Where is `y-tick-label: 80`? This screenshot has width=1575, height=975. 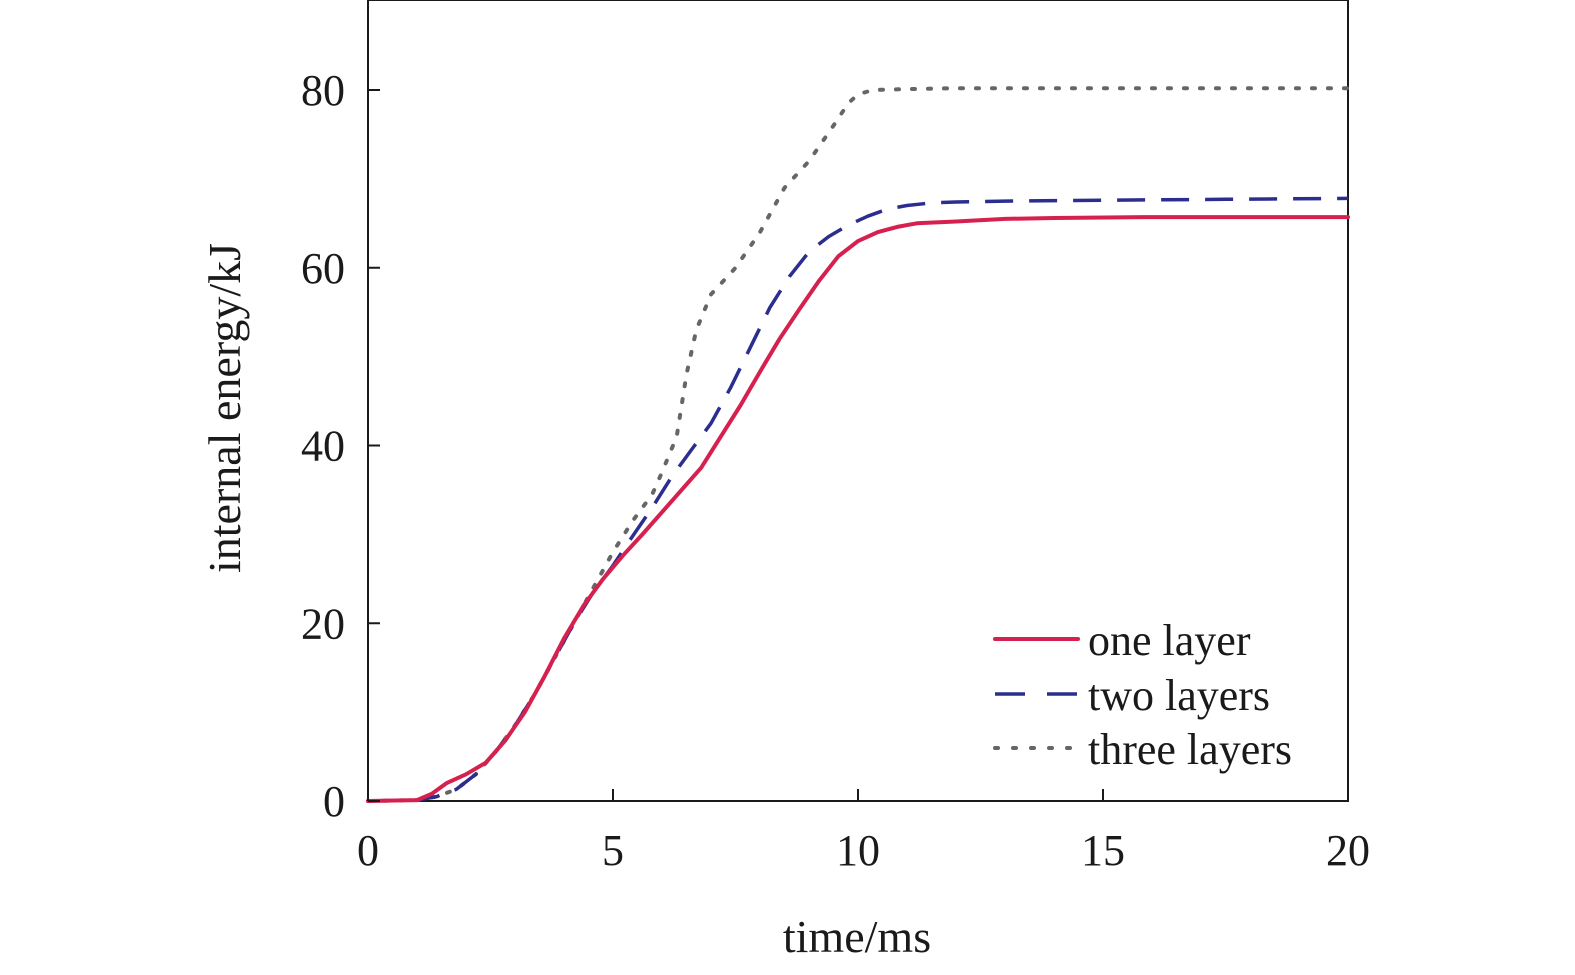 y-tick-label: 80 is located at coordinates (323, 90).